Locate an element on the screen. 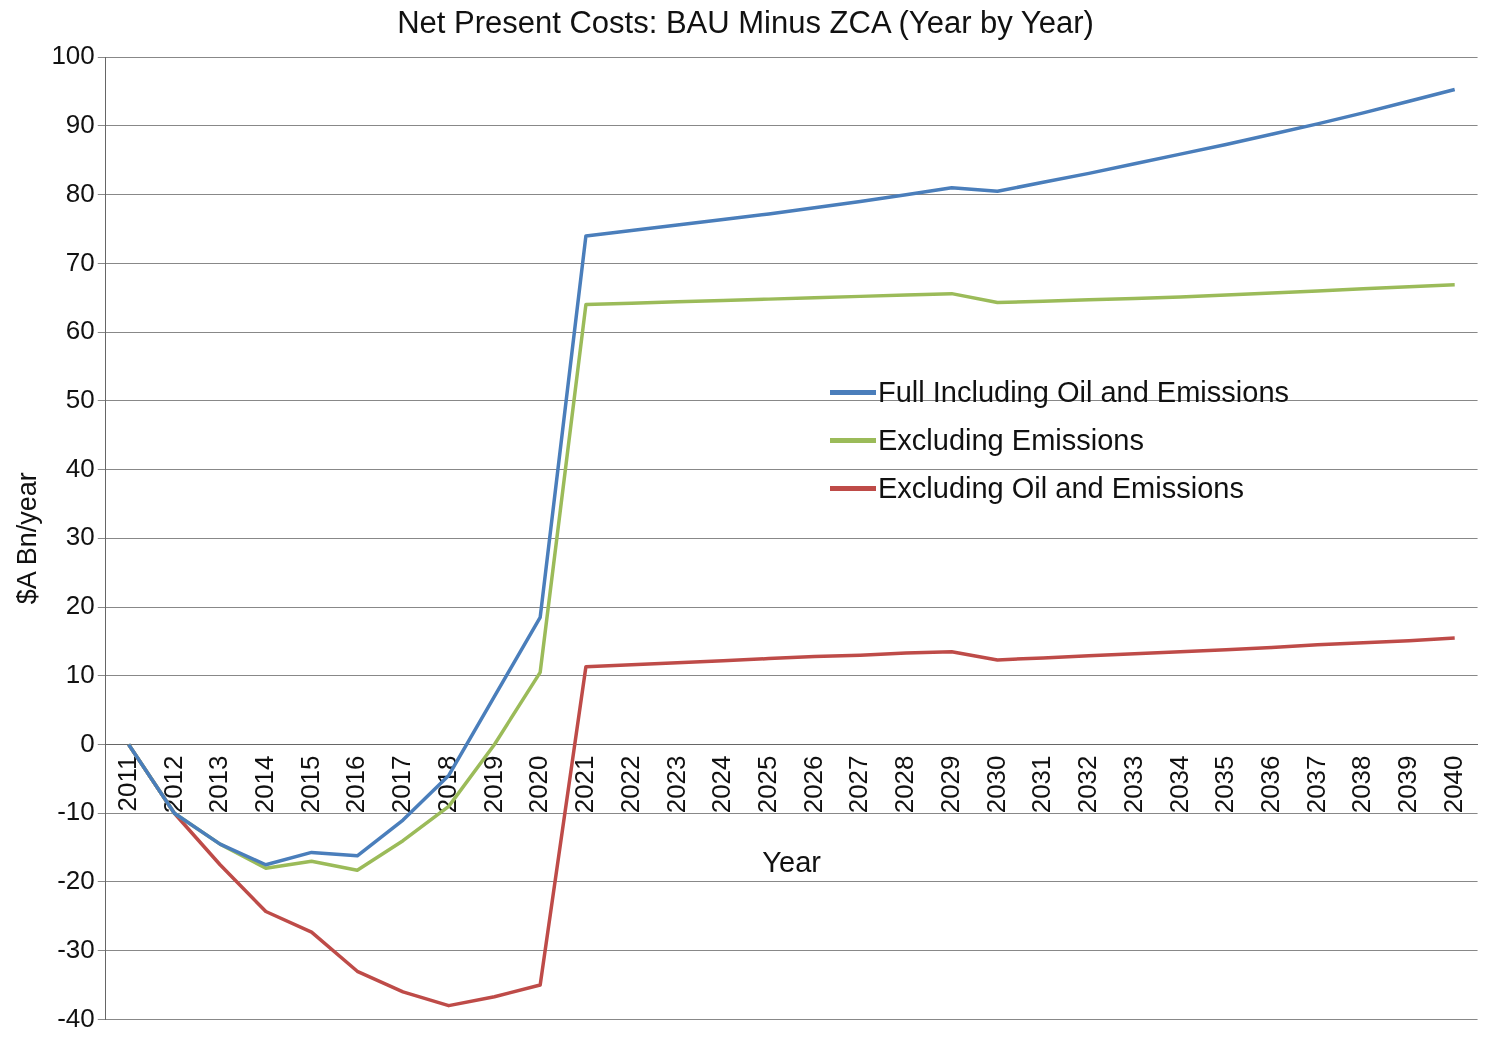 The image size is (1489, 1038). x-tick-label: 2031 is located at coordinates (1041, 784).